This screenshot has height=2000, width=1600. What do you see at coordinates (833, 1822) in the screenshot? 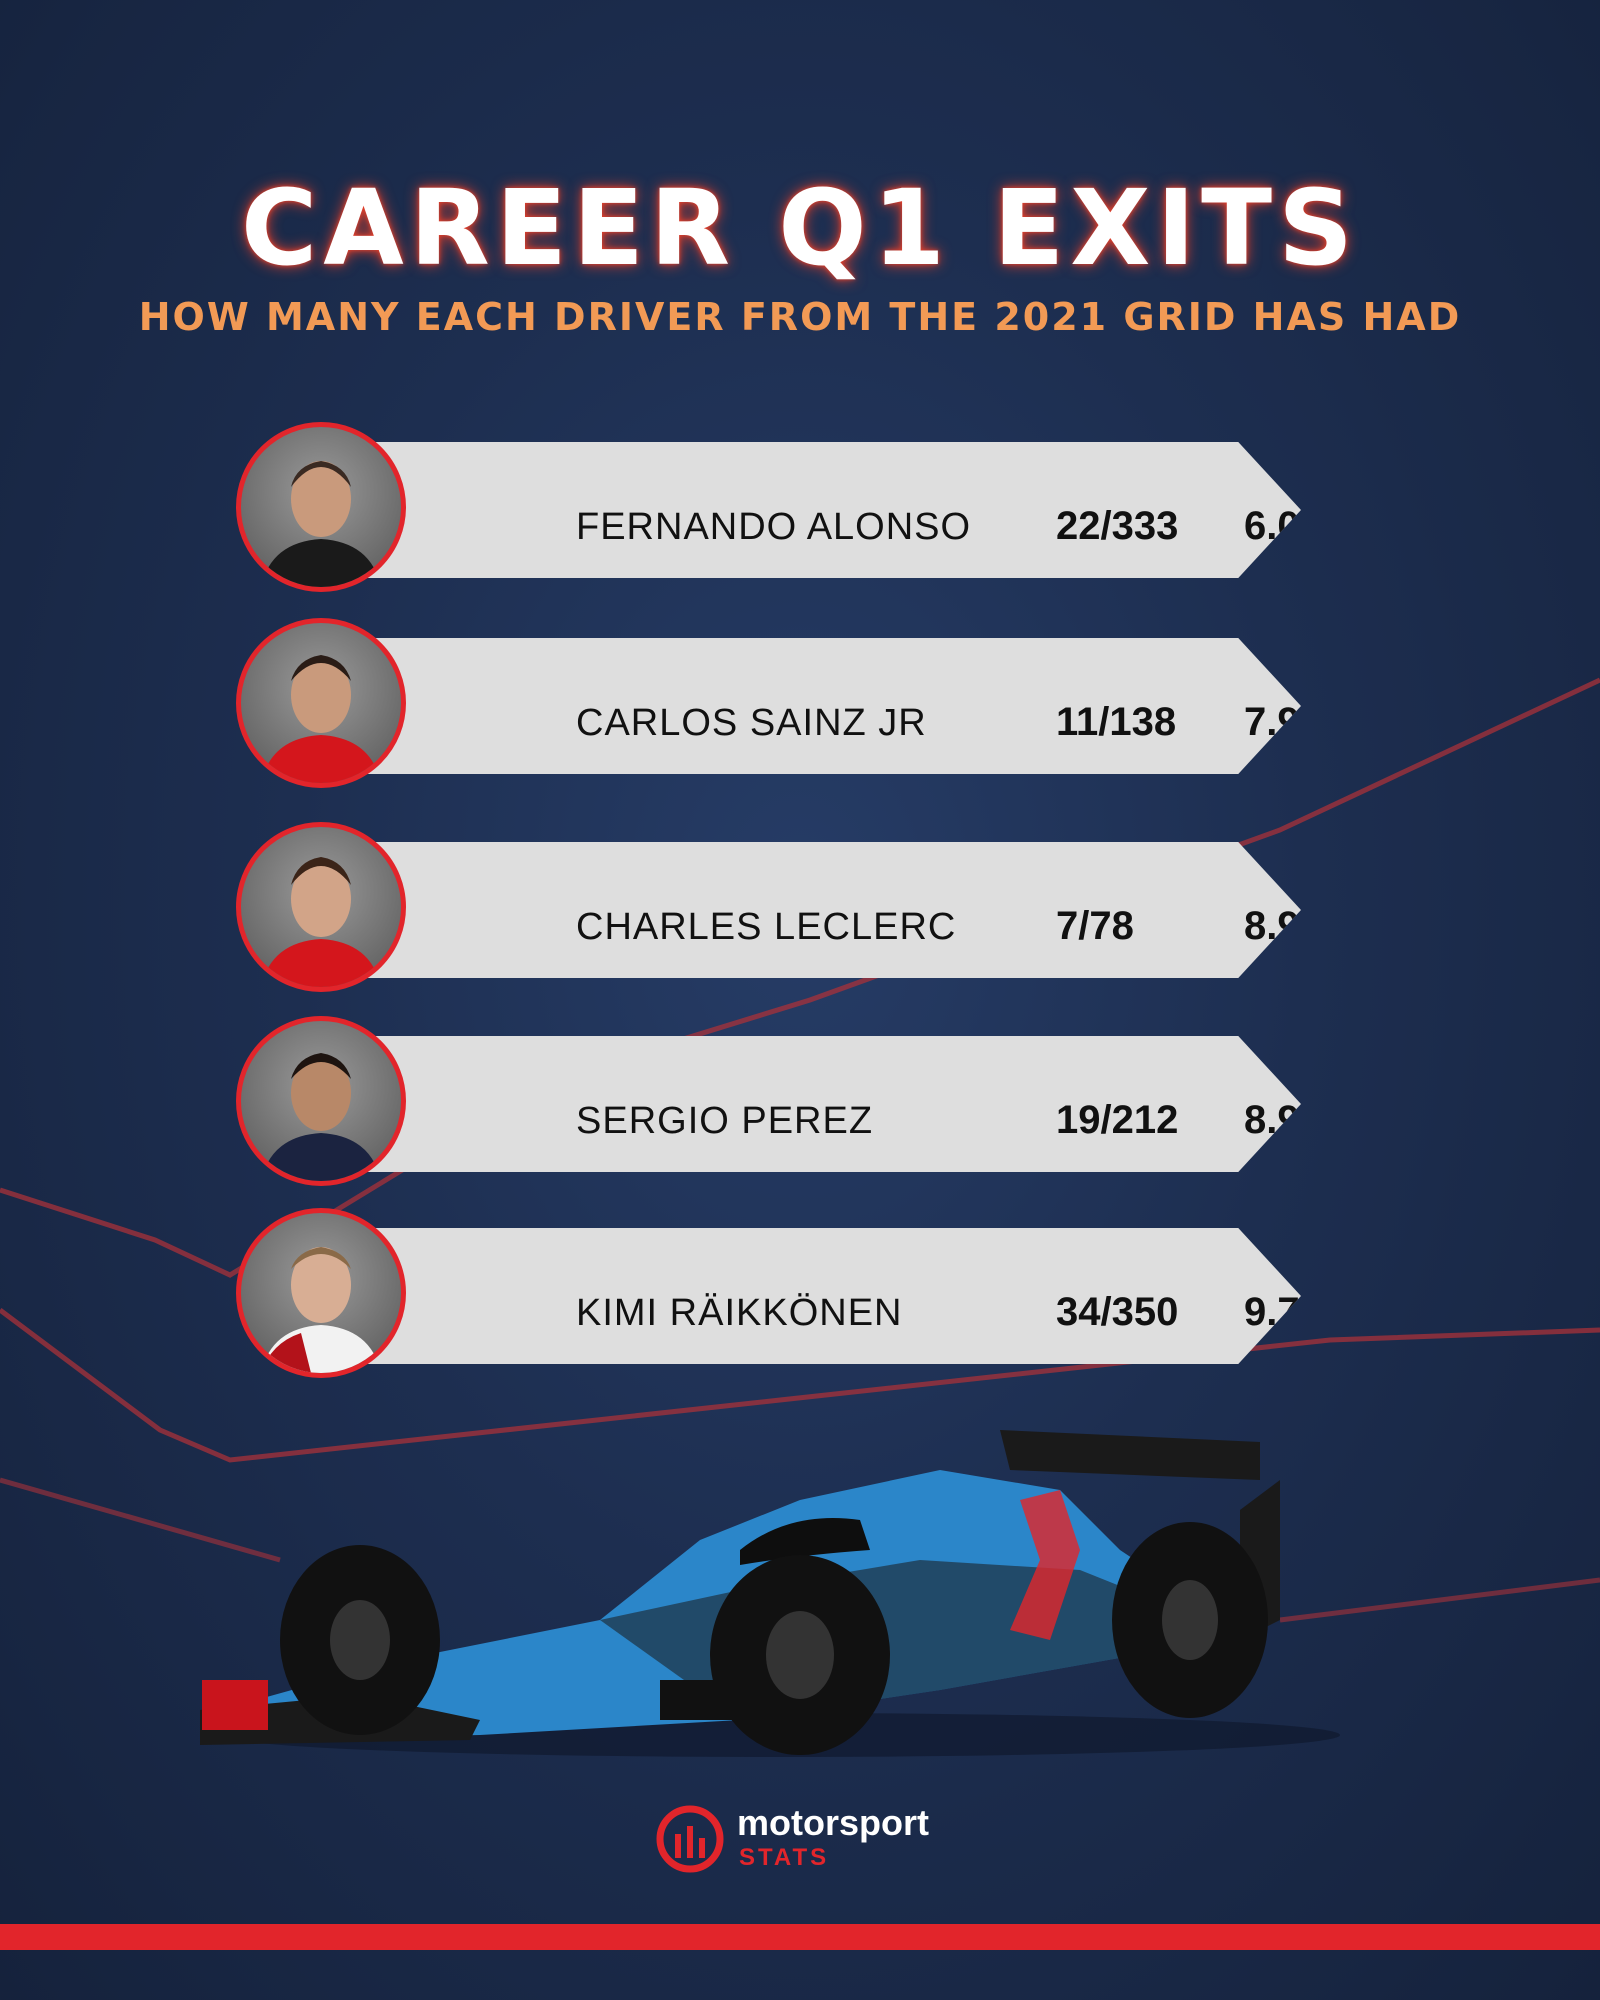
I see `brand-name: motorsport` at bounding box center [833, 1822].